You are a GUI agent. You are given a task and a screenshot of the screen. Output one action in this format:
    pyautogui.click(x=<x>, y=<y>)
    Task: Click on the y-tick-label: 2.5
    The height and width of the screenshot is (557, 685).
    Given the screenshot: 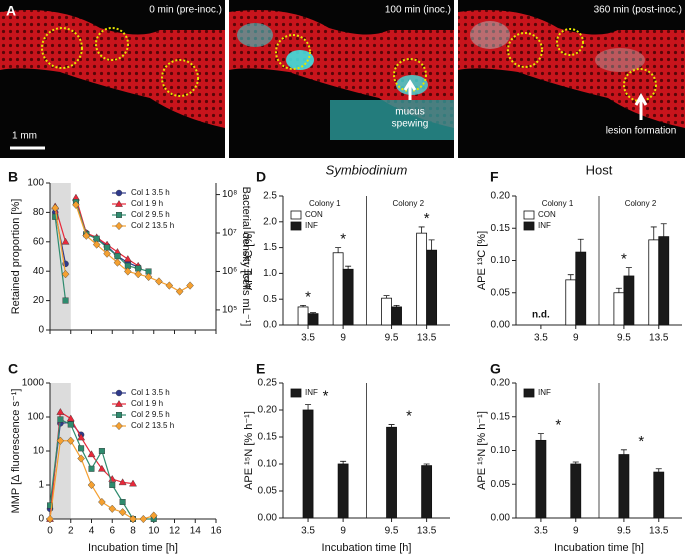 What is the action you would take?
    pyautogui.click(x=270, y=196)
    